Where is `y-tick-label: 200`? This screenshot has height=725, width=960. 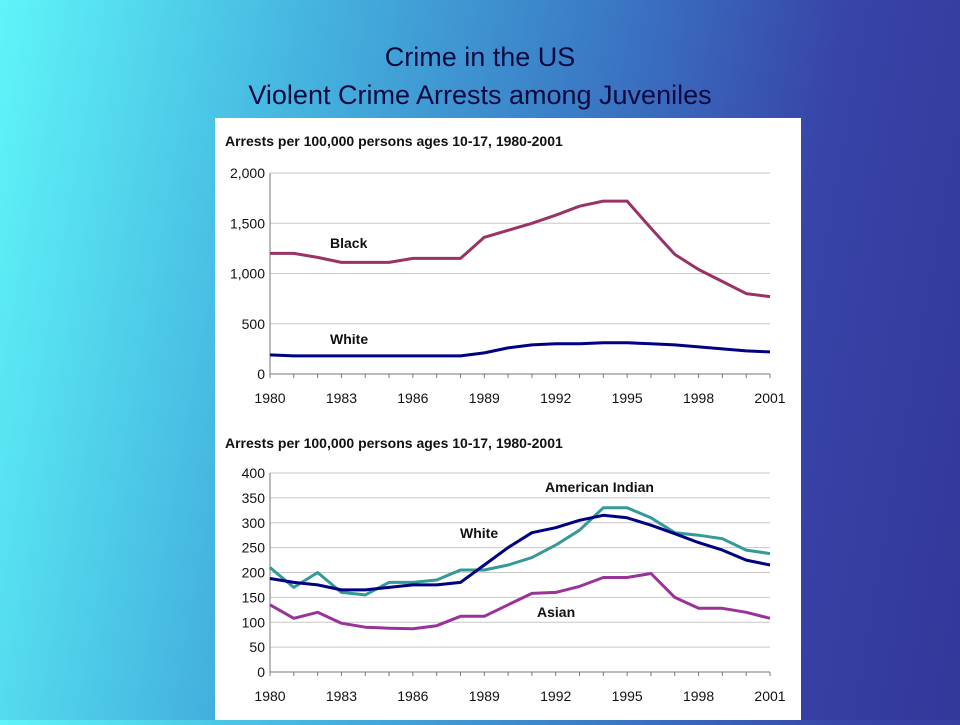 y-tick-label: 200 is located at coordinates (254, 573).